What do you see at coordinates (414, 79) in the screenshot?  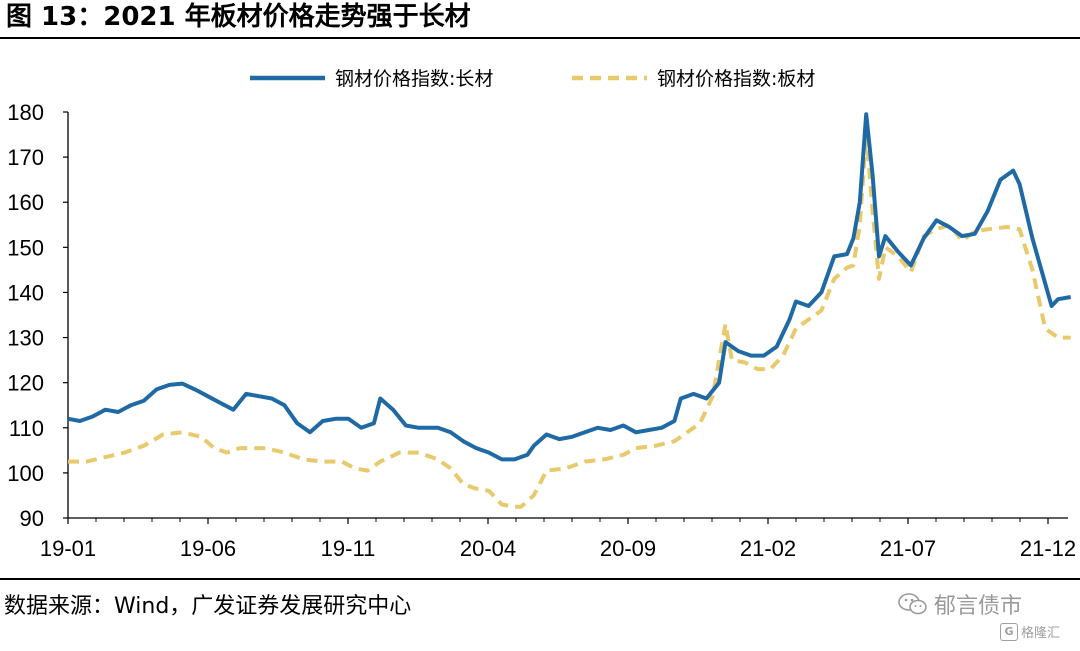 I see `legend-label-long-steel: 钢材价格指数:长材` at bounding box center [414, 79].